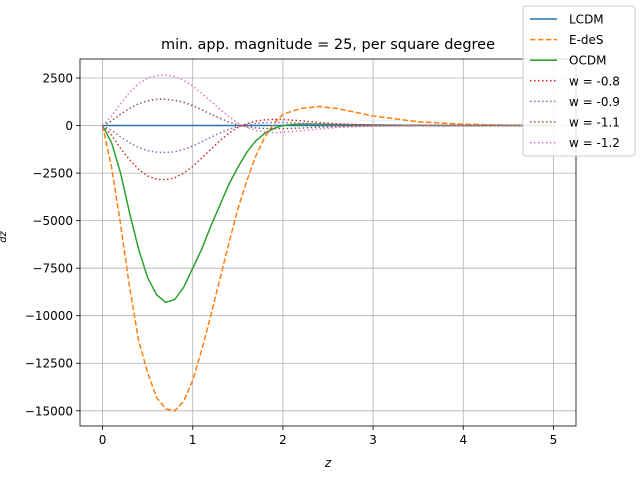 The height and width of the screenshot is (480, 640). What do you see at coordinates (52, 221) in the screenshot?
I see `y-tick-label: −5000` at bounding box center [52, 221].